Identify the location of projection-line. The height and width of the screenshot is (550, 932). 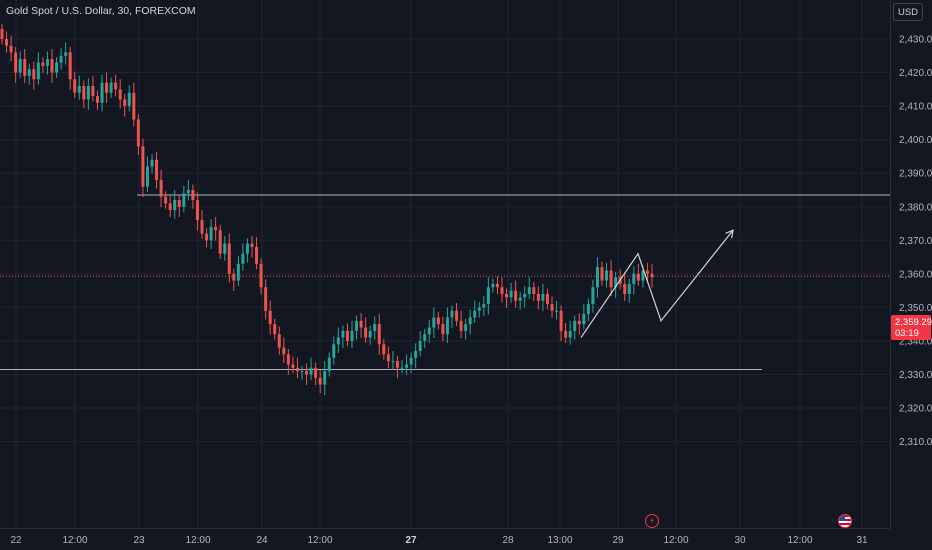
(657, 283).